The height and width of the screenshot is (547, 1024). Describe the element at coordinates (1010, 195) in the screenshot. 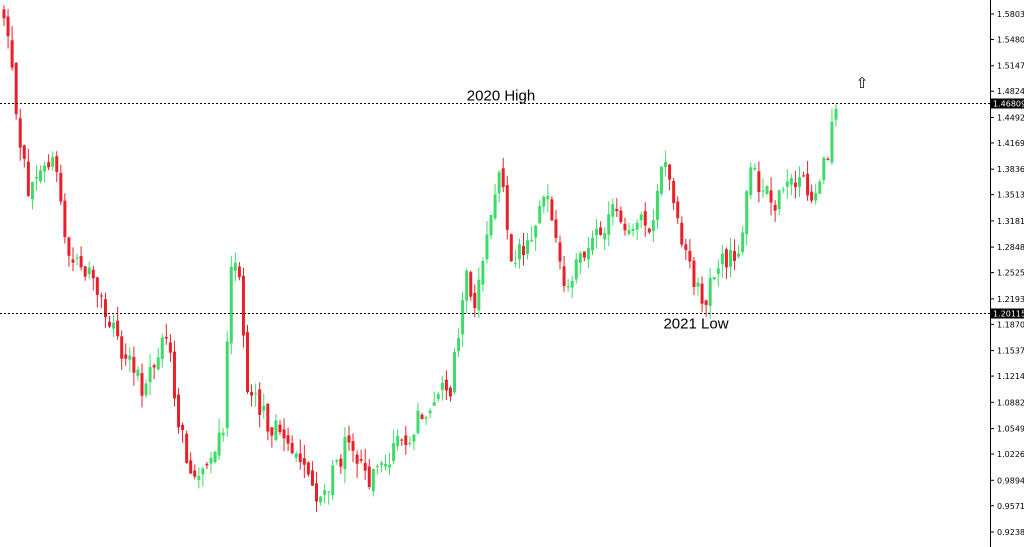

I see `y-tick-label: 1.35135` at that location.